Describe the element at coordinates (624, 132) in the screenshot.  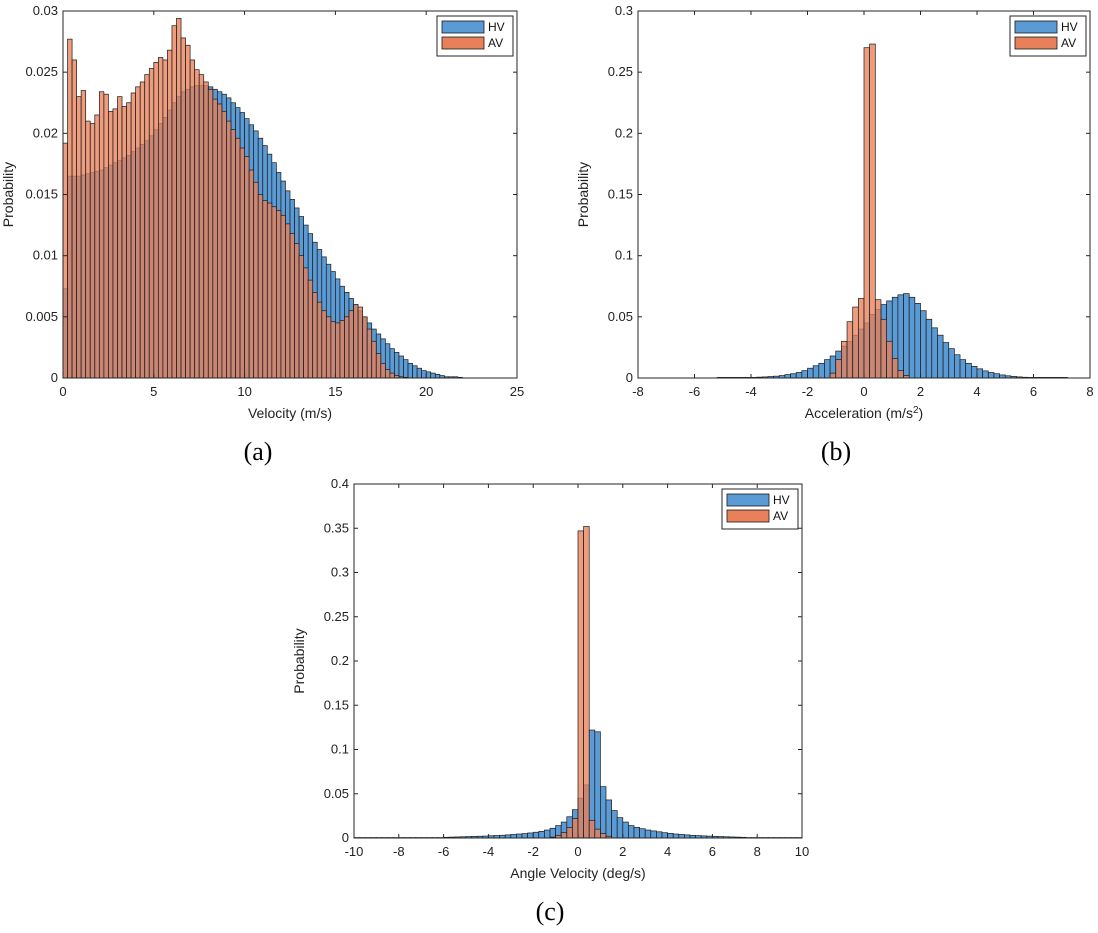
I see `y-tick-label: 0.2` at that location.